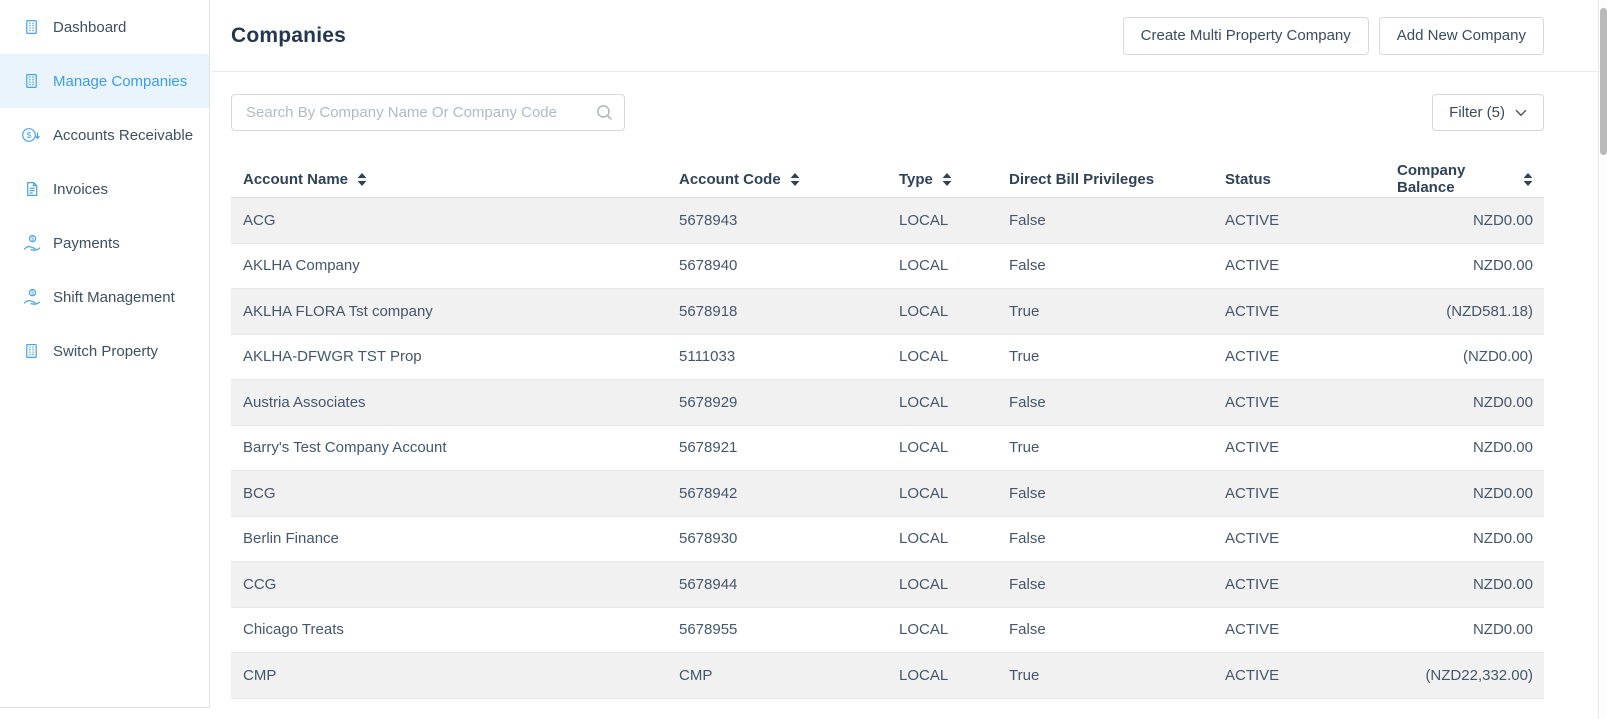 The image size is (1607, 719). I want to click on sidebar-item-label: Accounts Receivable, so click(123, 135).